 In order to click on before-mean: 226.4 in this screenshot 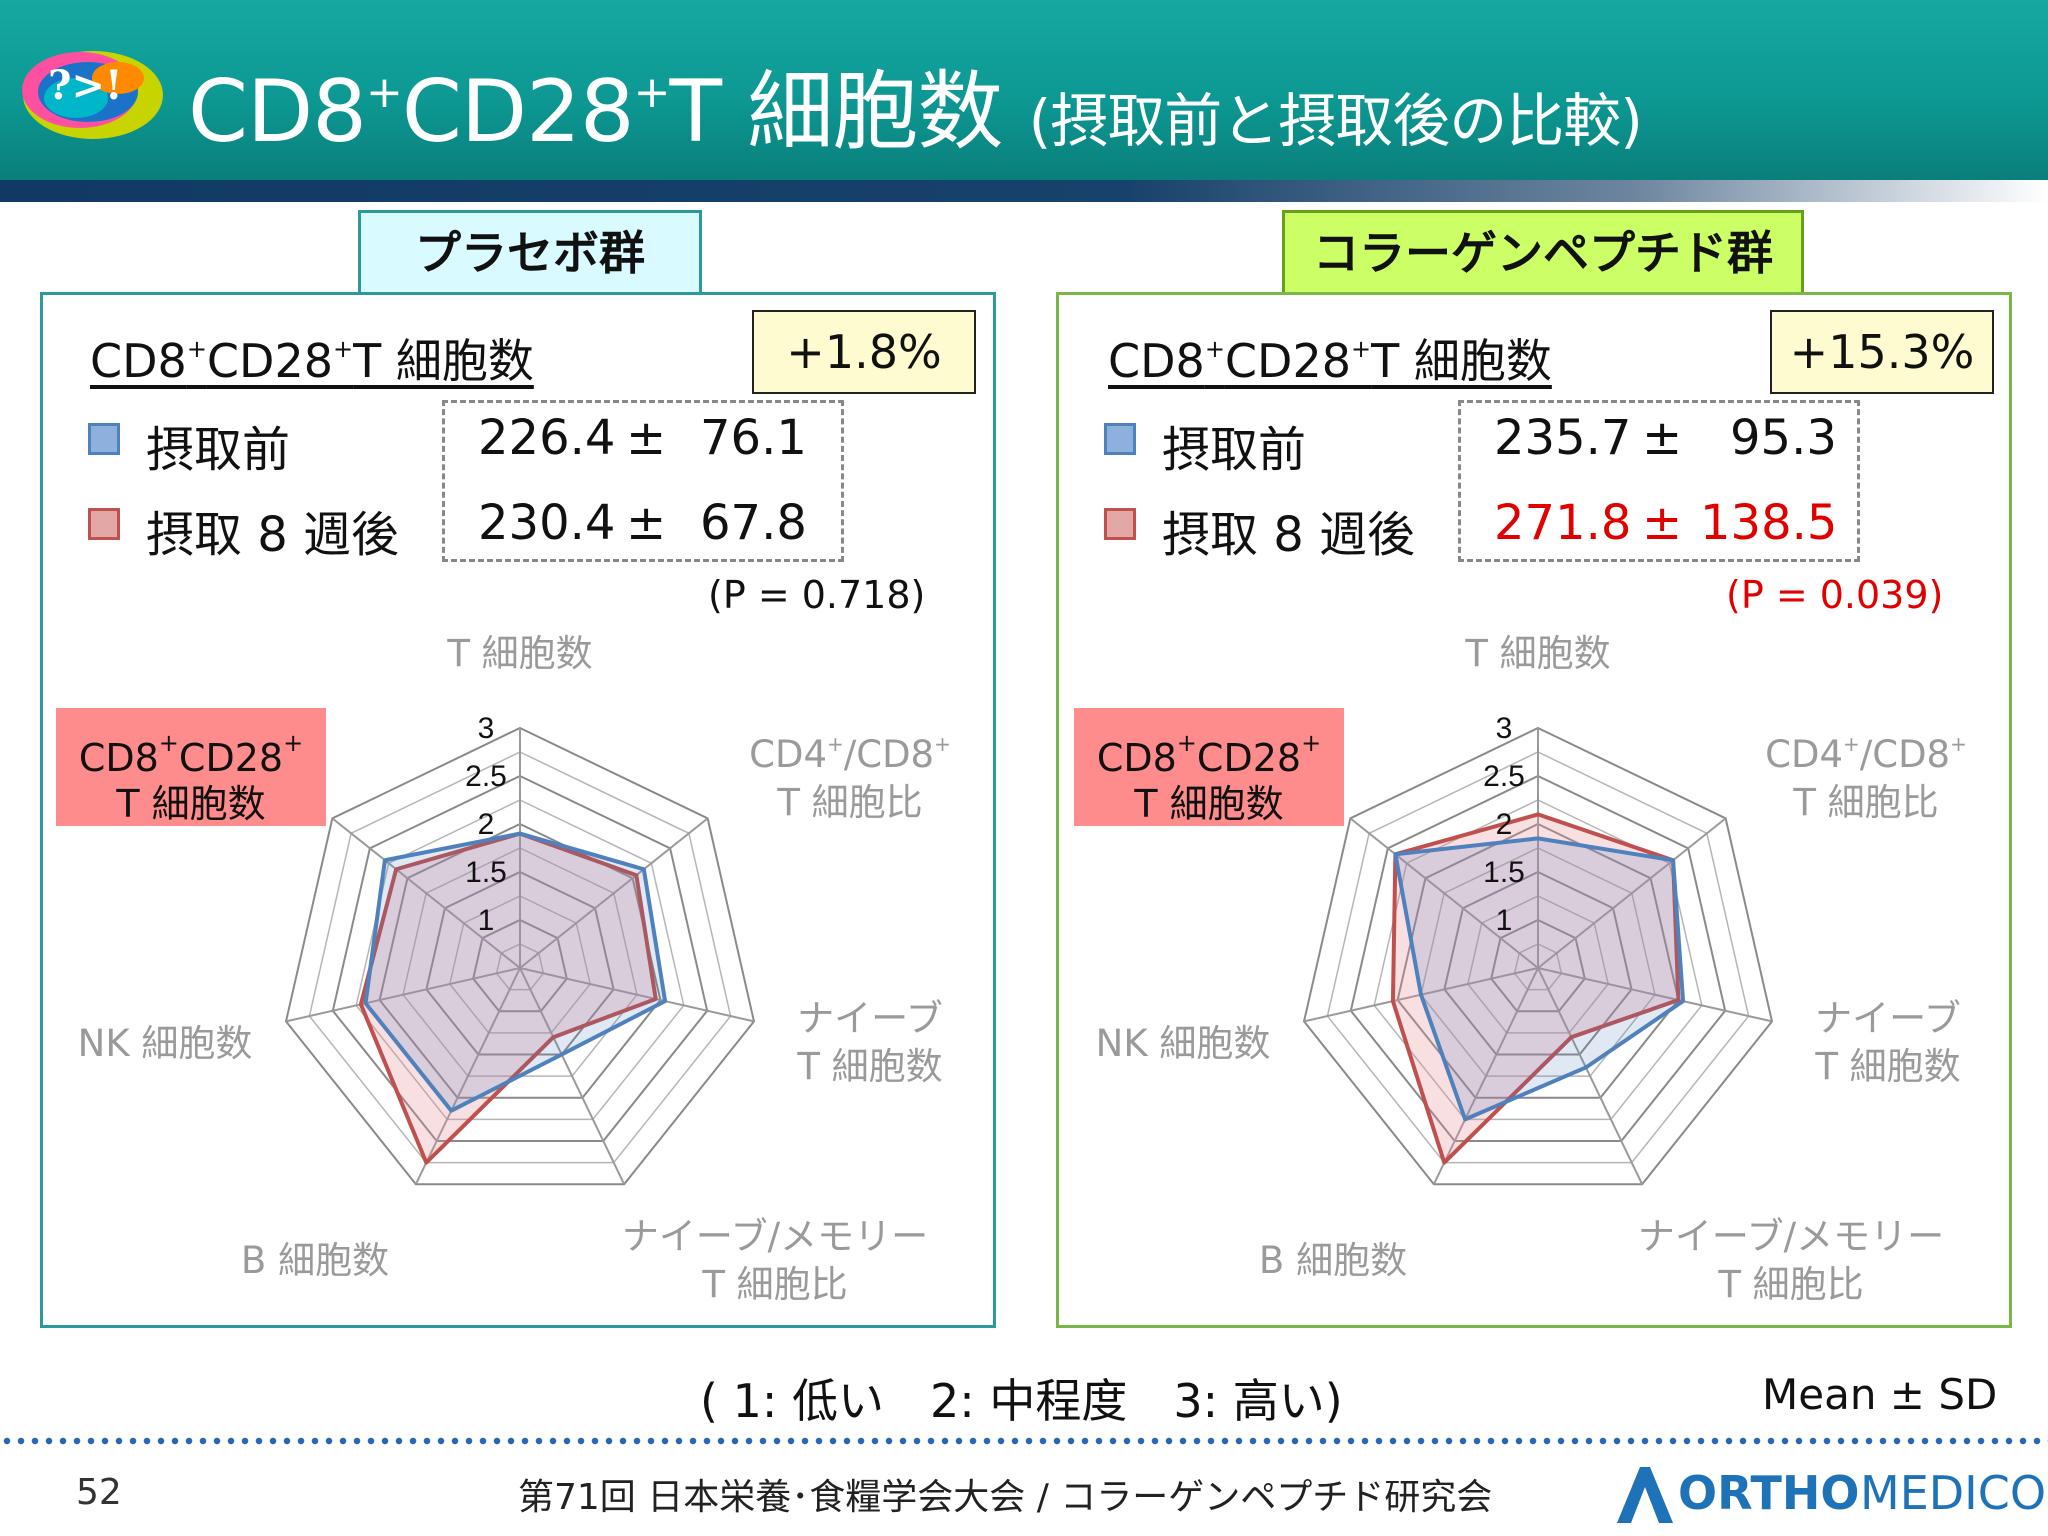, I will do `click(547, 438)`.